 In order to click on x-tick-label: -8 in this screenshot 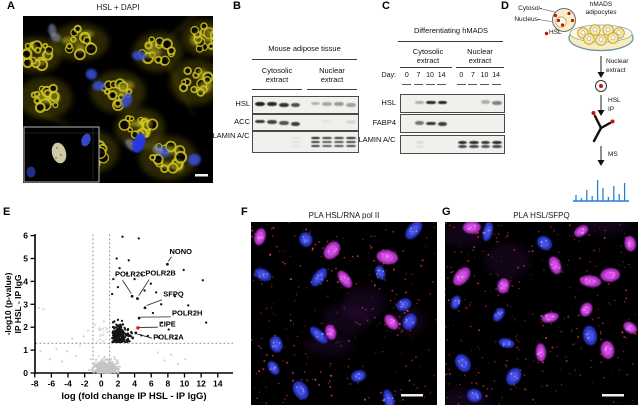, I will do `click(35, 384)`.